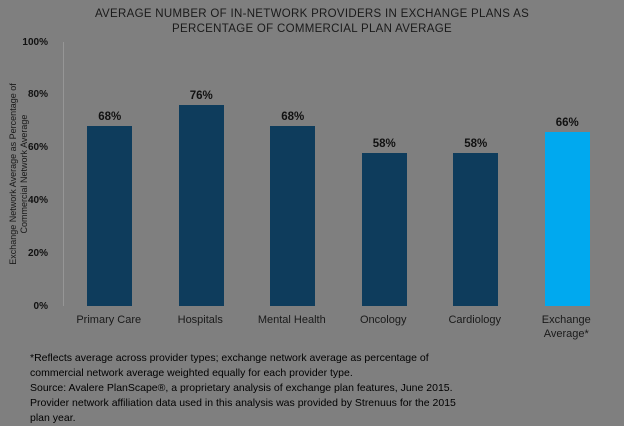  What do you see at coordinates (293, 208) in the screenshot?
I see `bar-mental-health: 68%` at bounding box center [293, 208].